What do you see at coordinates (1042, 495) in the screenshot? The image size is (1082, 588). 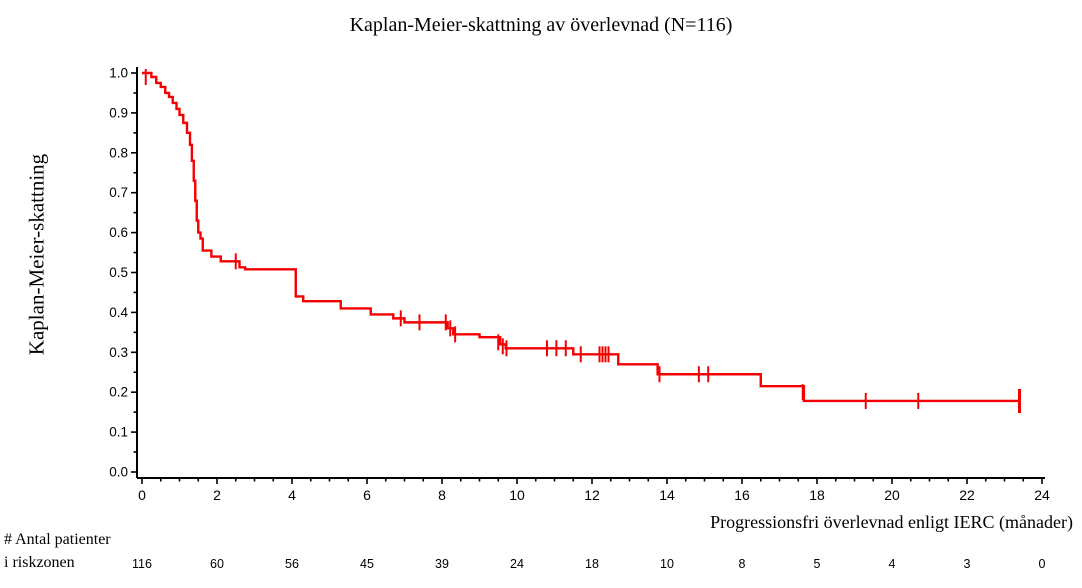 I see `x-tick-label: 24` at bounding box center [1042, 495].